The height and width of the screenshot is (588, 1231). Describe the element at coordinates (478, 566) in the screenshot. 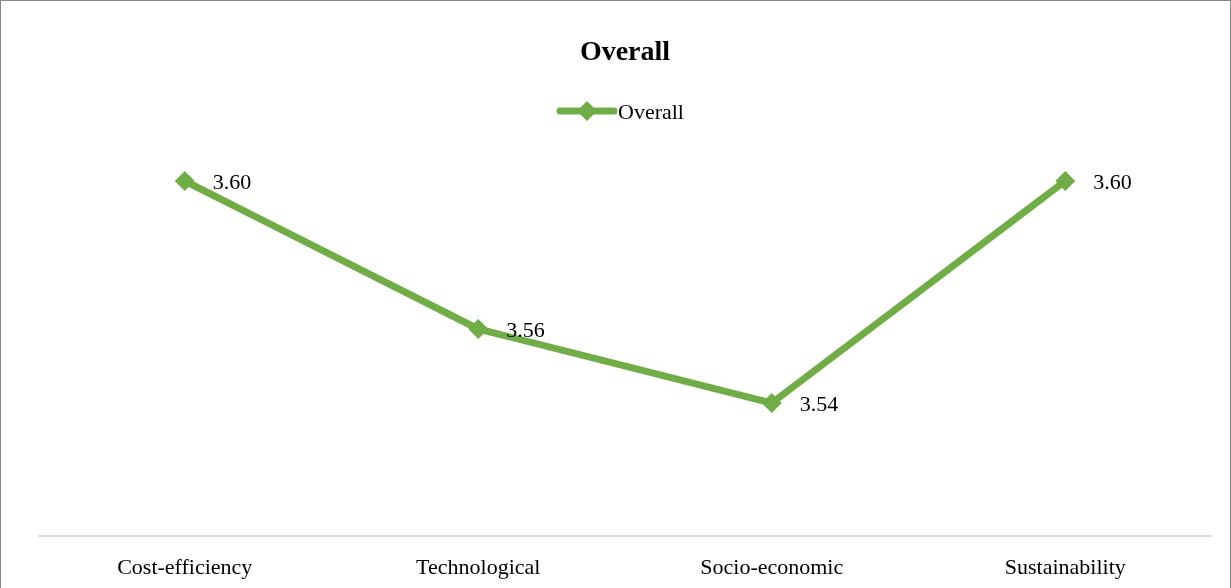

I see `x-tick-label: Technological` at that location.